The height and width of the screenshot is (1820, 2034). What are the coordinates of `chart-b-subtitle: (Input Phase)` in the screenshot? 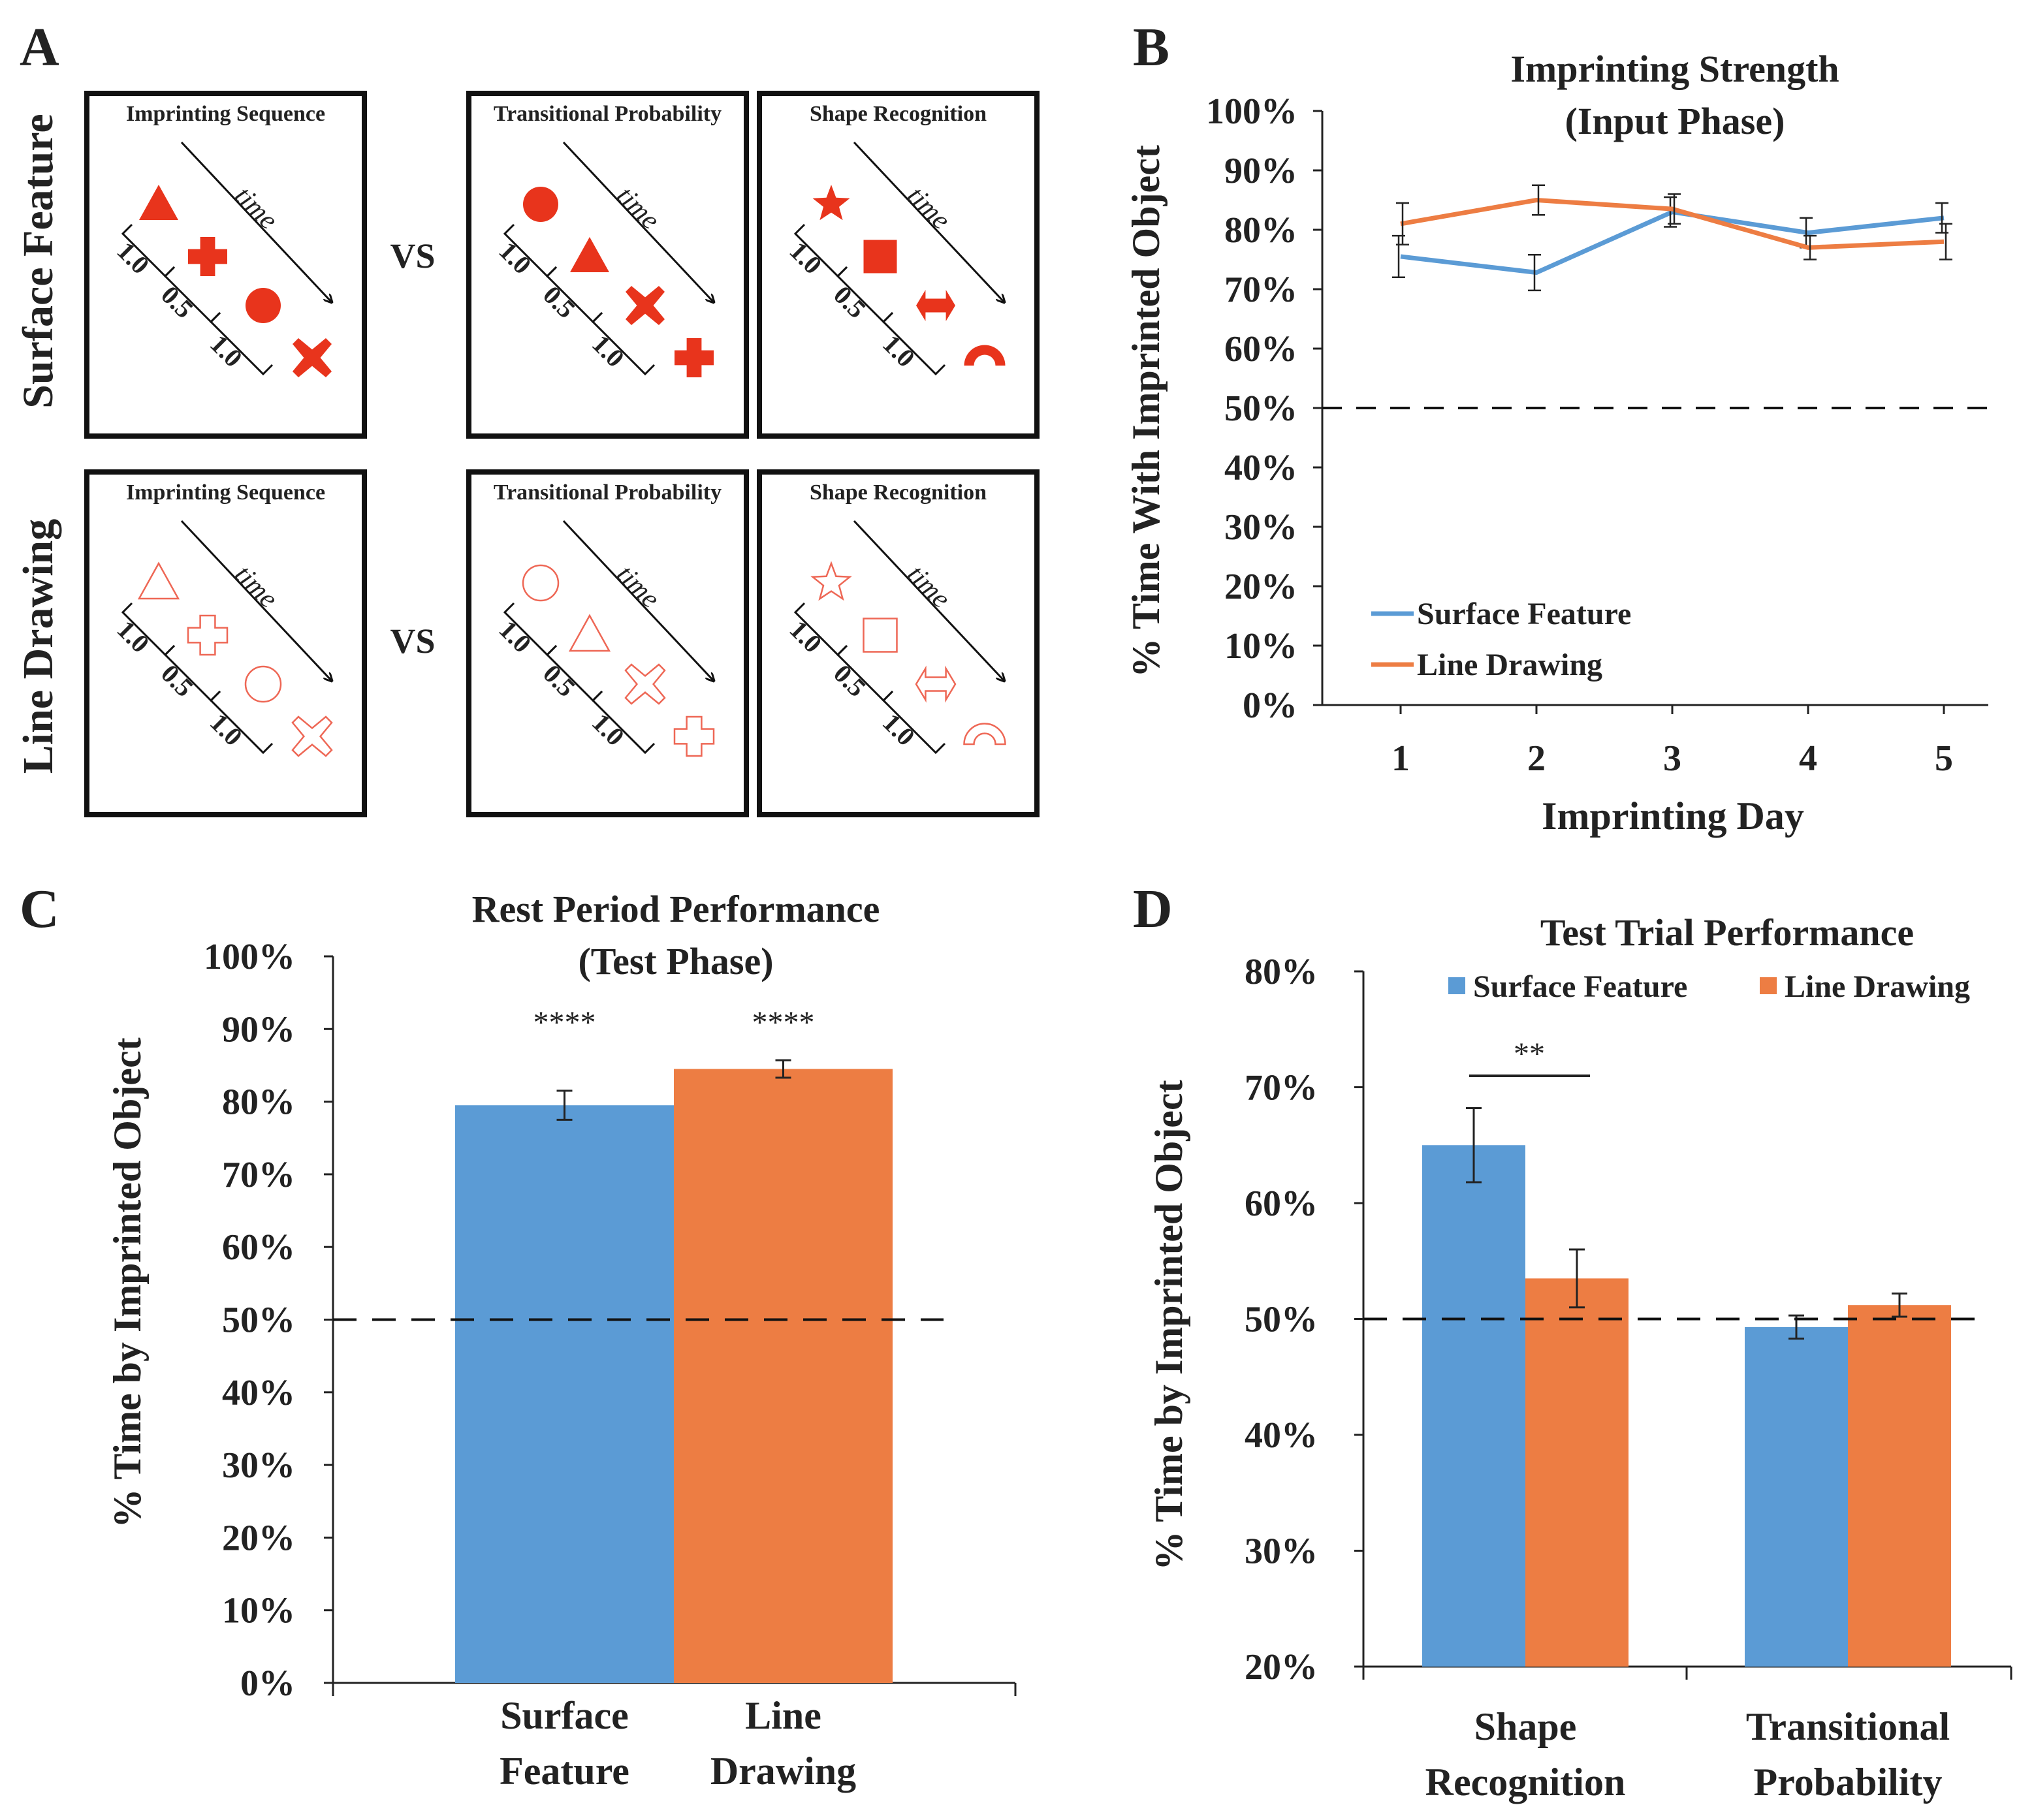 It's located at (1675, 121).